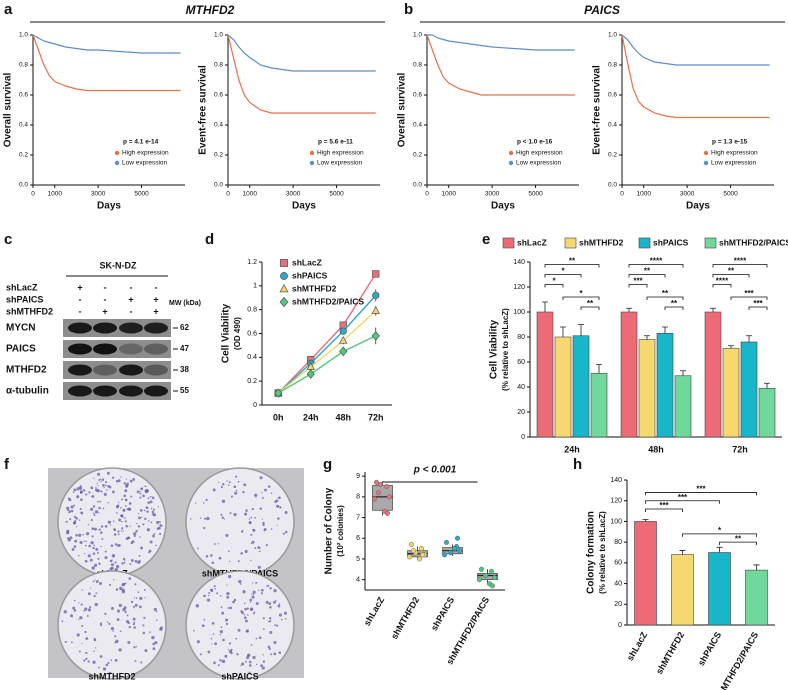 The image size is (788, 690). I want to click on x-tick-label: 72h, so click(740, 449).